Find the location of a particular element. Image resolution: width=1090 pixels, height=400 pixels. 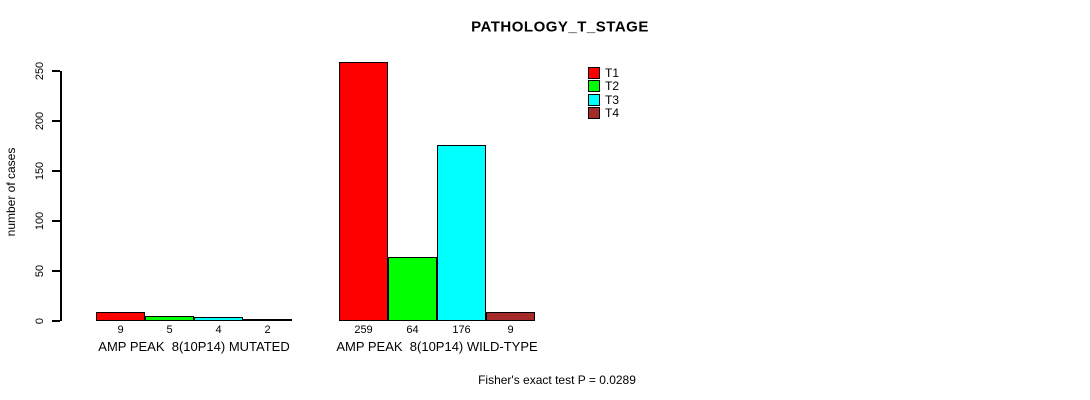

legend: T1 T2 T3 T4 is located at coordinates (603, 93).